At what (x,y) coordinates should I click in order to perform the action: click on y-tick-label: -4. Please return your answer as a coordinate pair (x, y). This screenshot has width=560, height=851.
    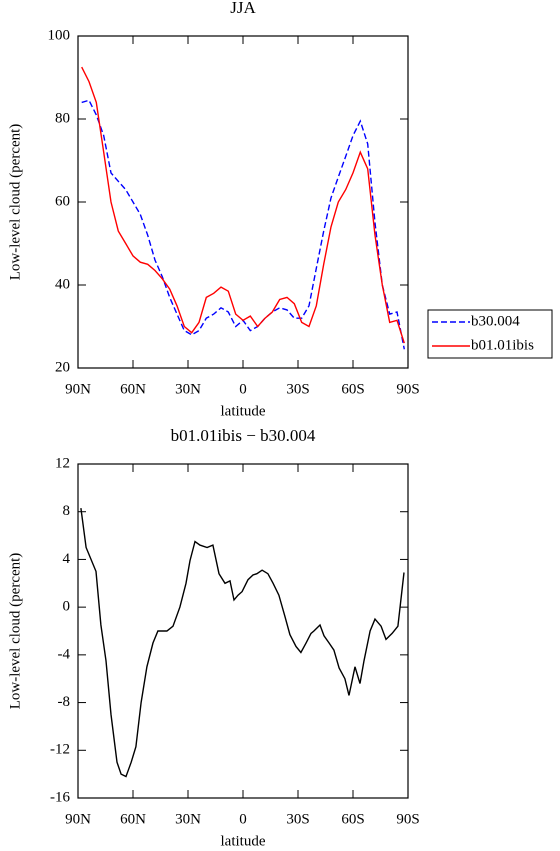
    Looking at the image, I should click on (64, 654).